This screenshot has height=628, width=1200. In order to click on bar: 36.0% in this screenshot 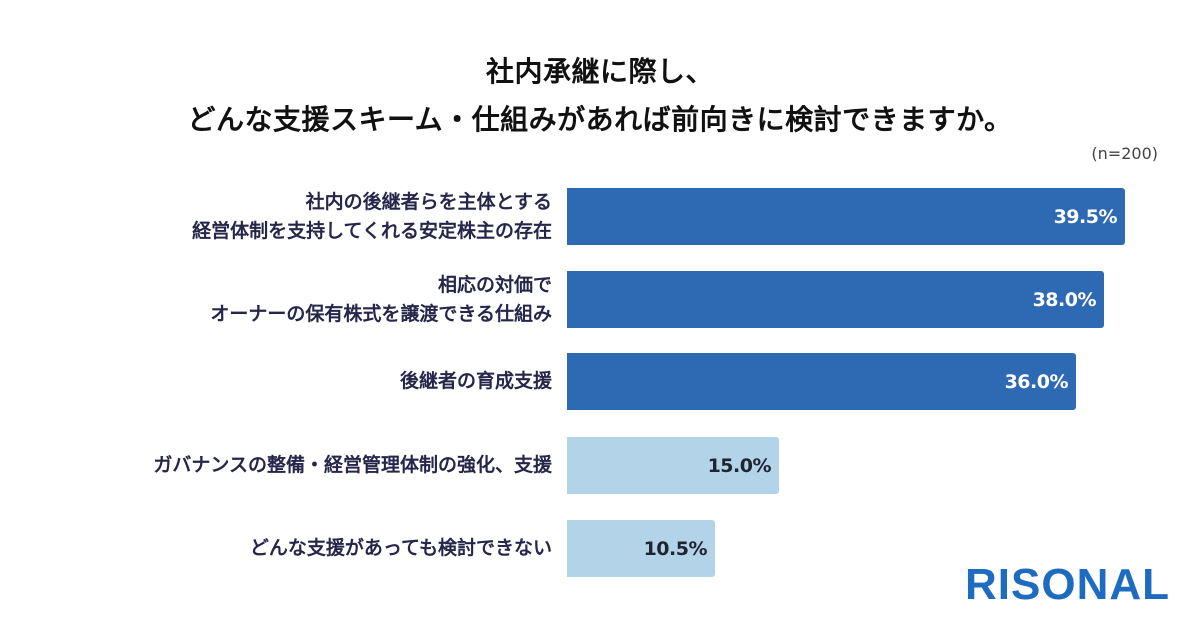, I will do `click(821, 381)`.